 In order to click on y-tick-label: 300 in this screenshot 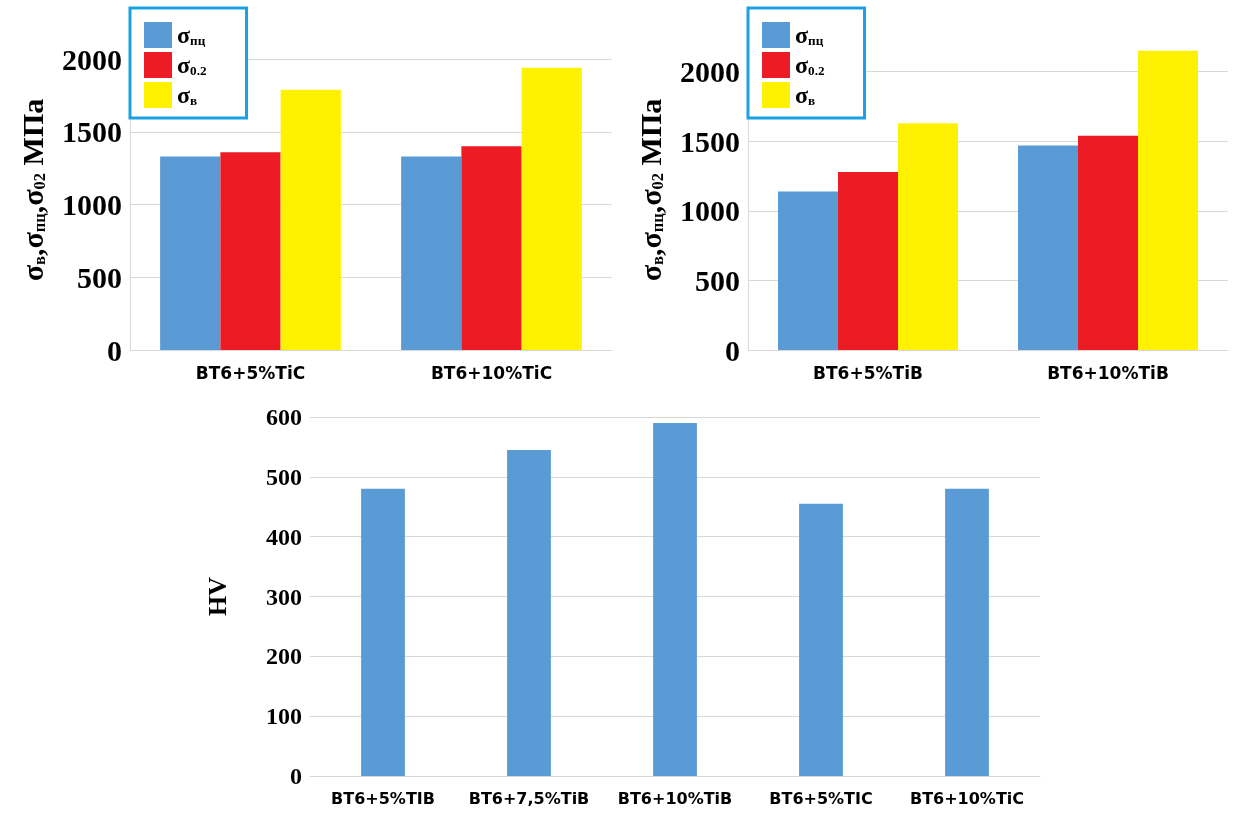, I will do `click(284, 596)`.